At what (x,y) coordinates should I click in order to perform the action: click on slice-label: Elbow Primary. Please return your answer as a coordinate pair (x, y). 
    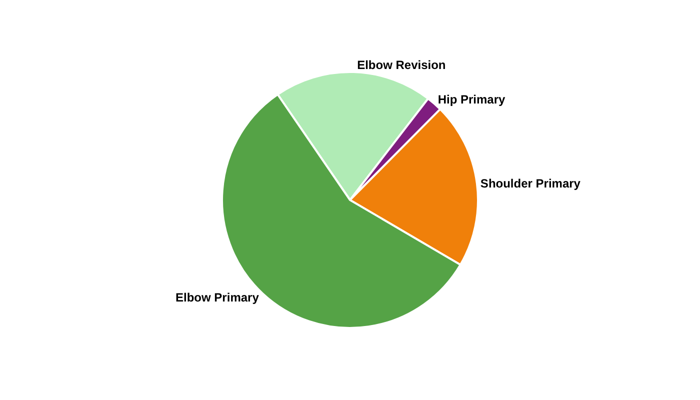
    Looking at the image, I should click on (218, 297).